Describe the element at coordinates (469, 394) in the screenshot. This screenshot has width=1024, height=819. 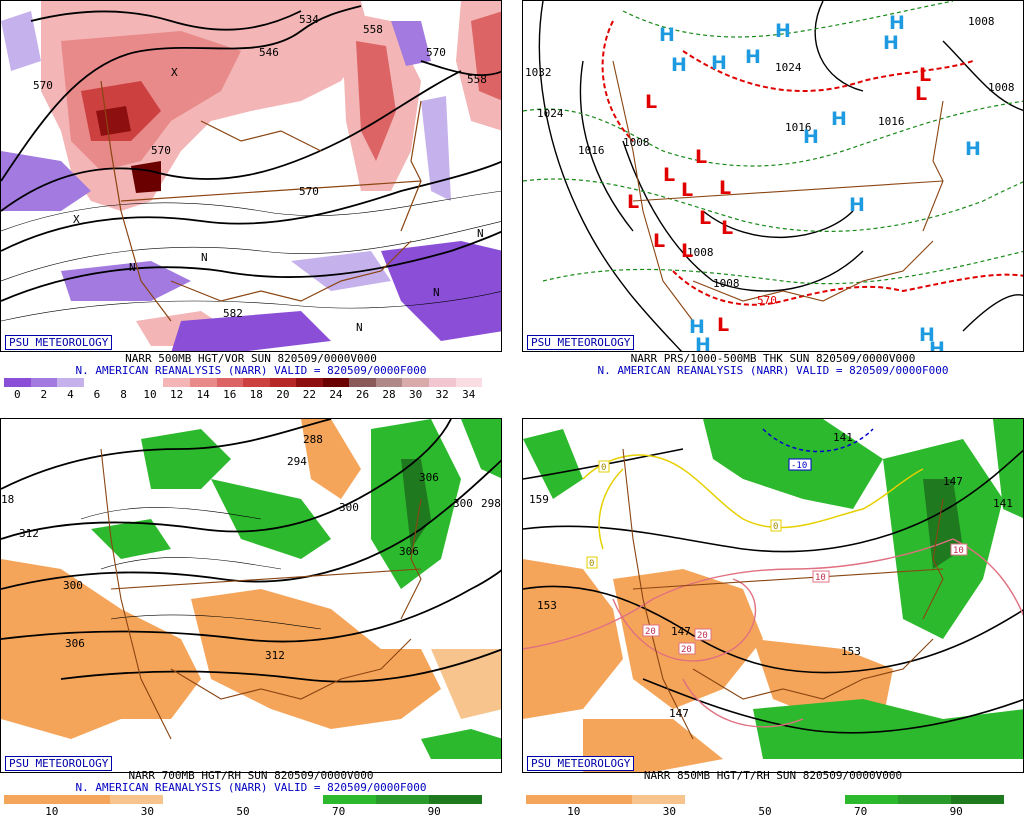
I see `colorbar-tick-label: 34` at that location.